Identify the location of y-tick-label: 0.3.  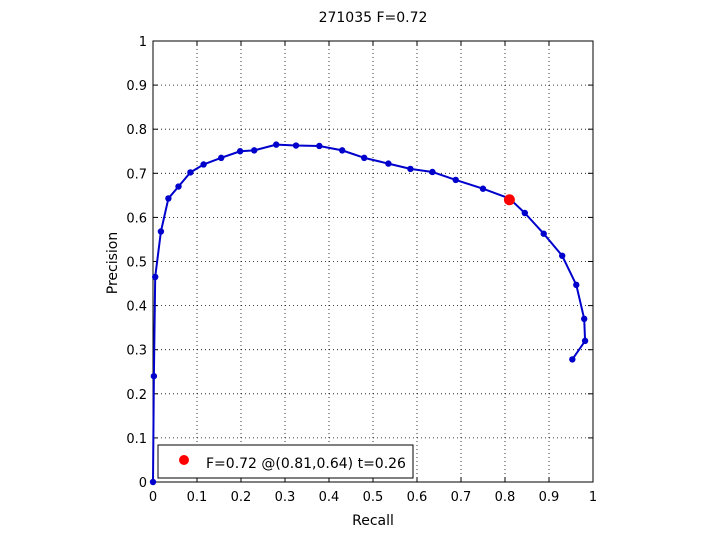
(136, 351).